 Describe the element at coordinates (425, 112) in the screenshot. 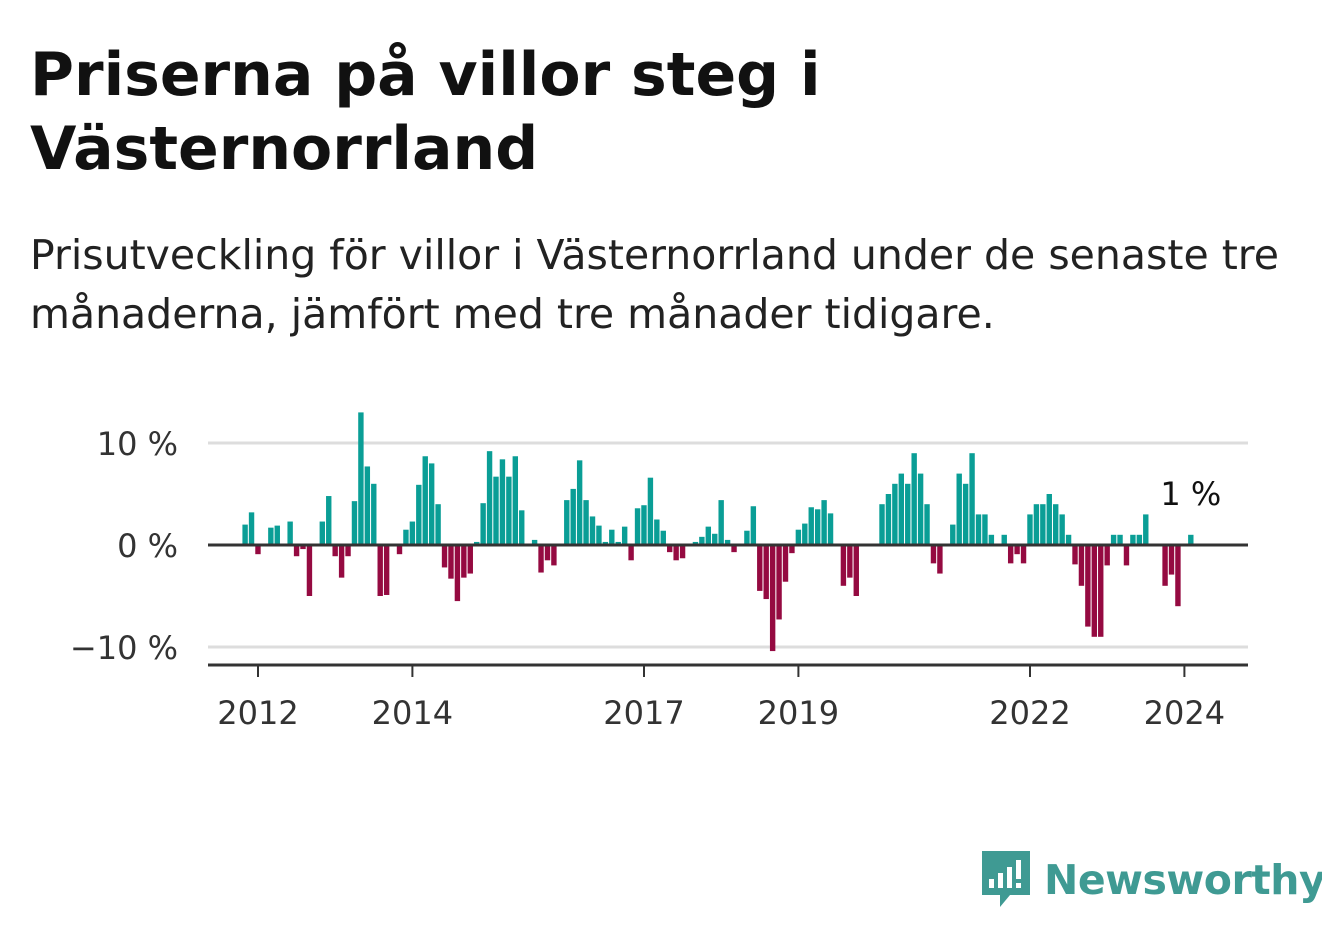

I see `chart-title: Priserna på villor steg i Västernorrland` at that location.